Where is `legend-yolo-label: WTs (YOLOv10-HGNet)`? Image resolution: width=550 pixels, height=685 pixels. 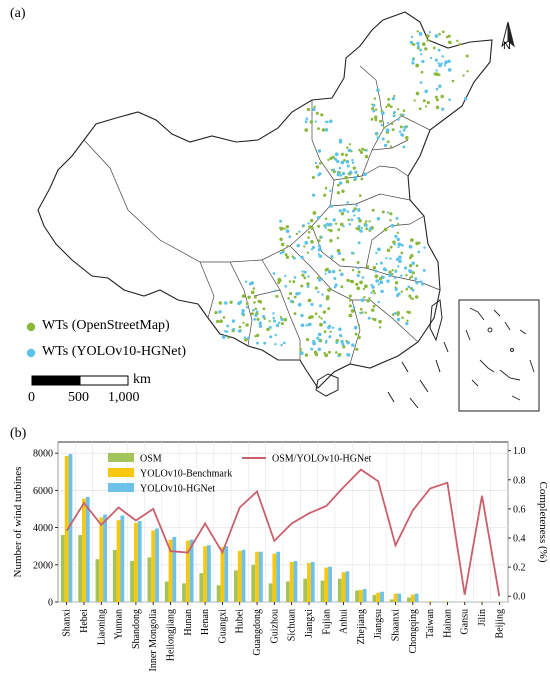 legend-yolo-label: WTs (YOLOv10-HGNet) is located at coordinates (114, 351).